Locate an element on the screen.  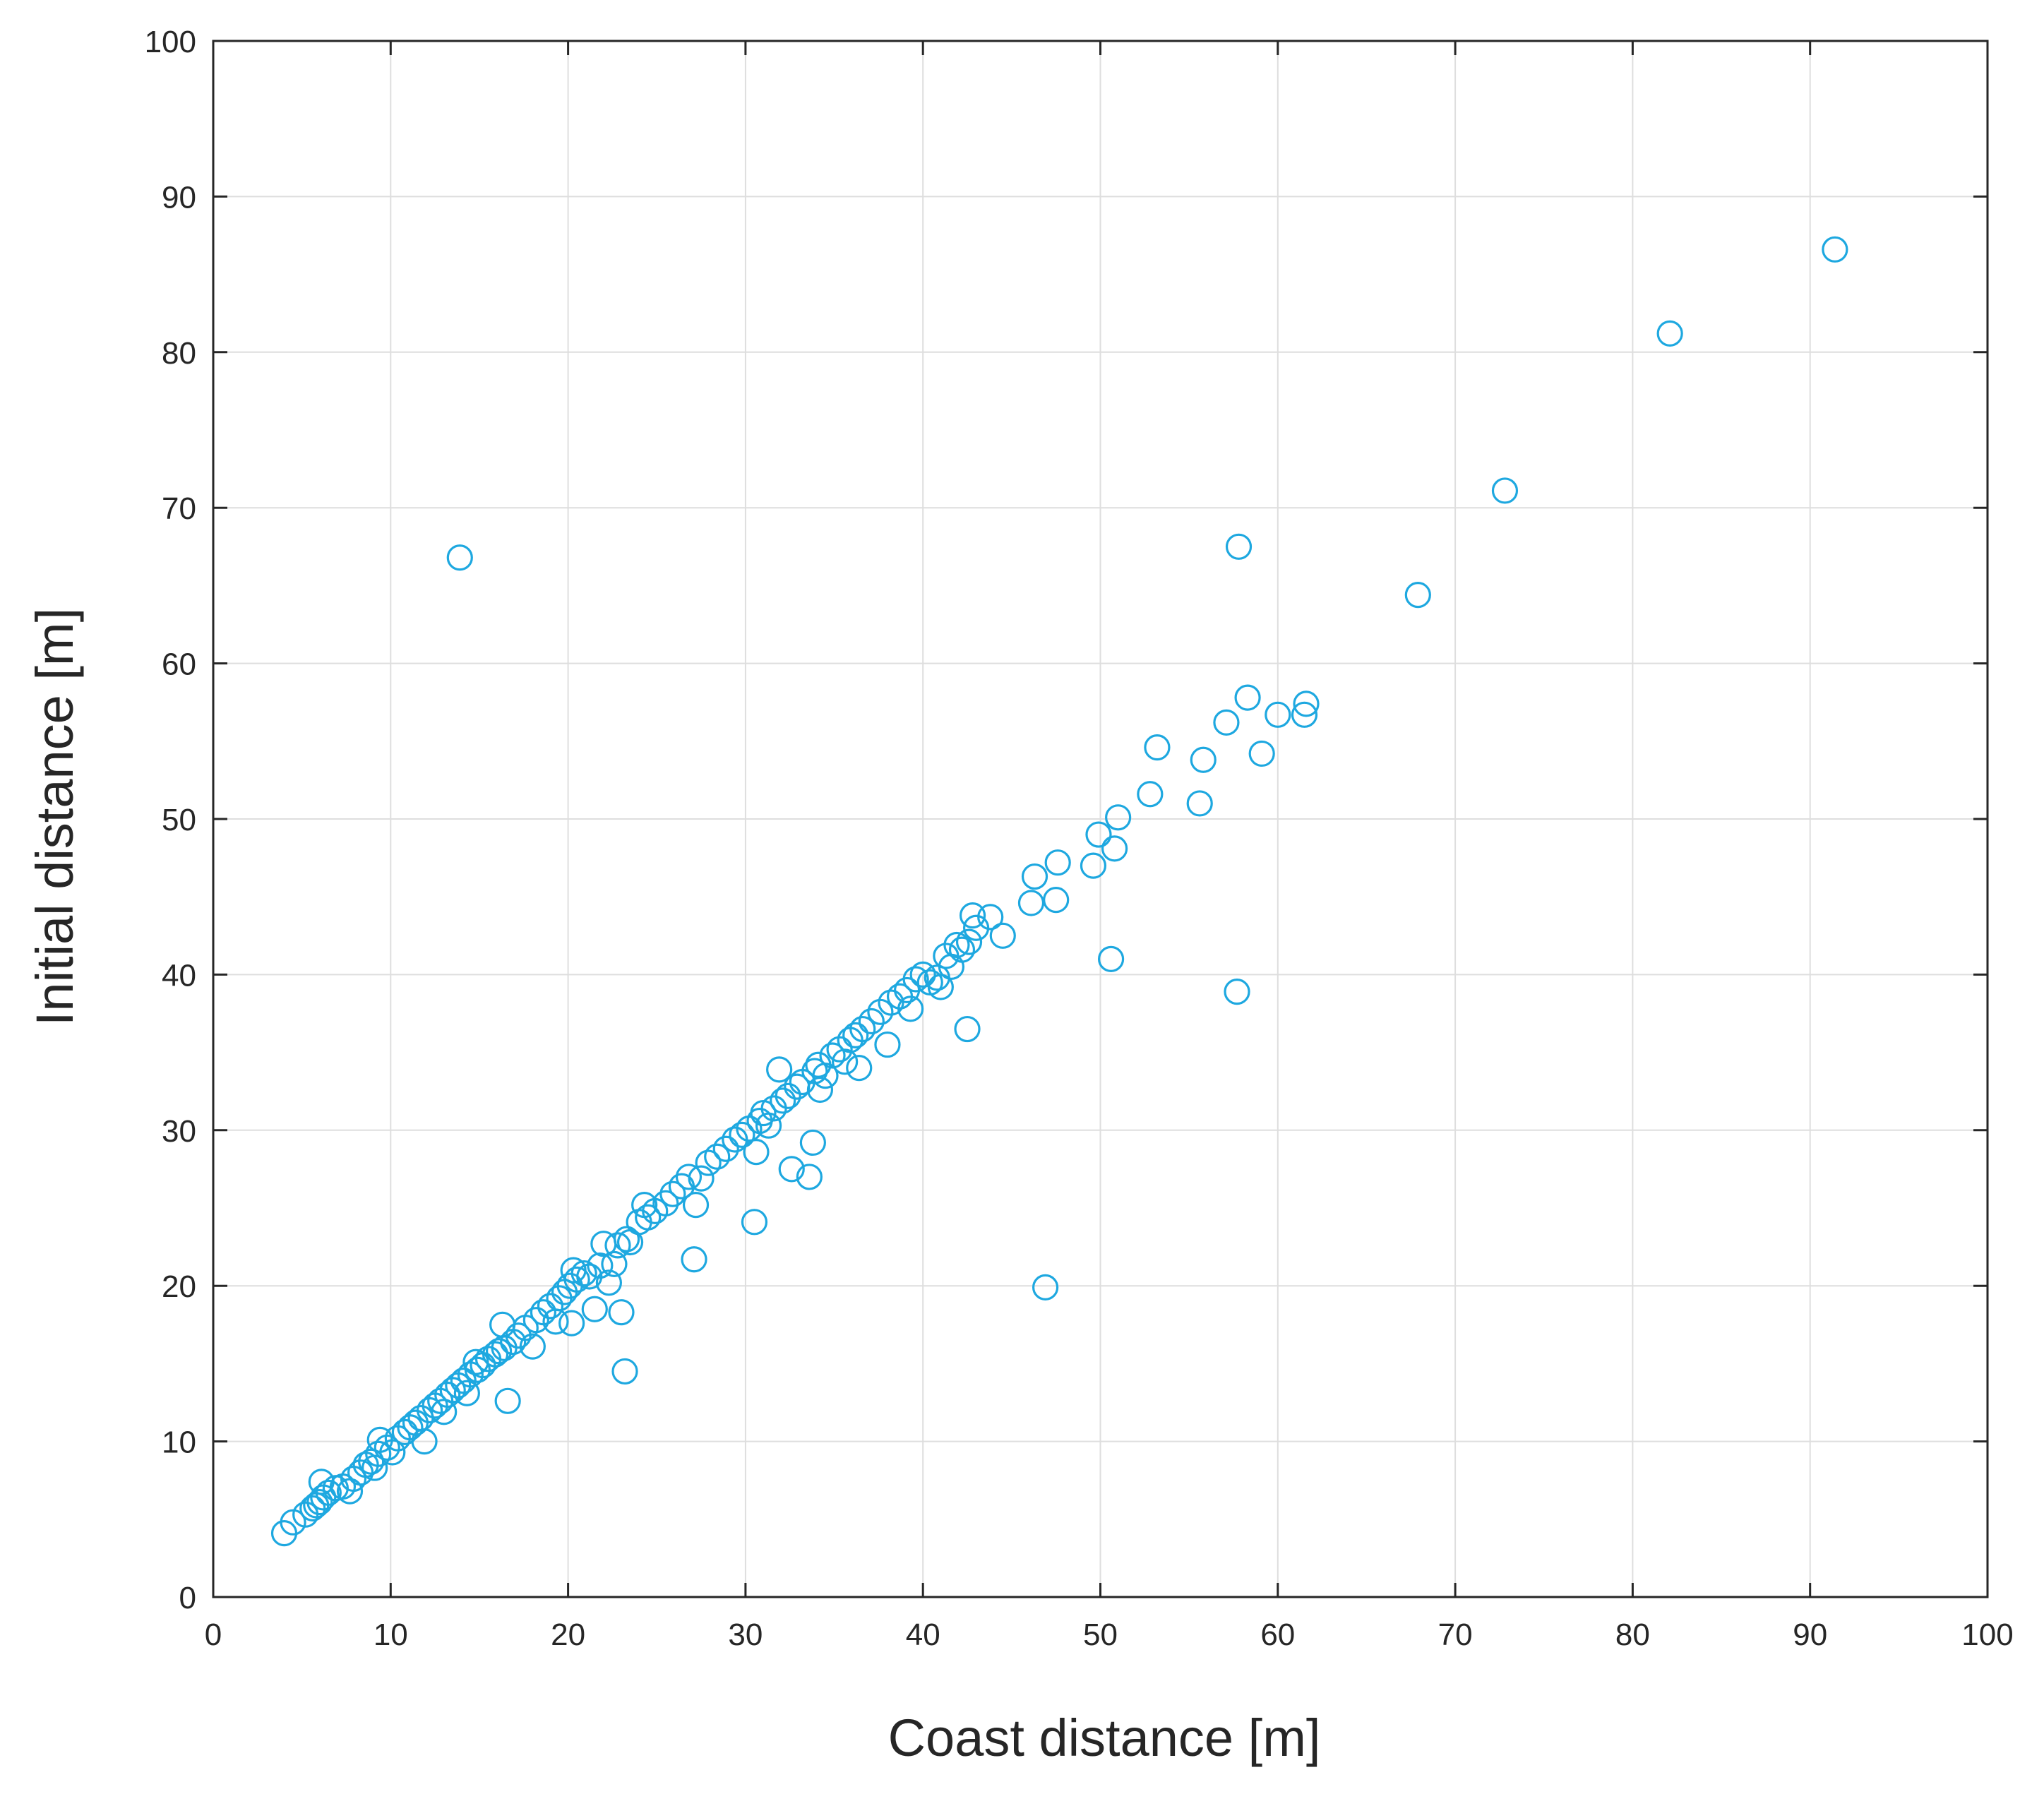
x-tick-label: 90 is located at coordinates (1810, 1634).